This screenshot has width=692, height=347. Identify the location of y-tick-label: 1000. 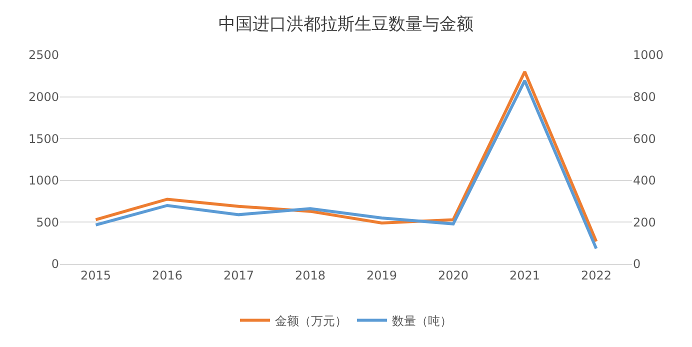
(43, 181).